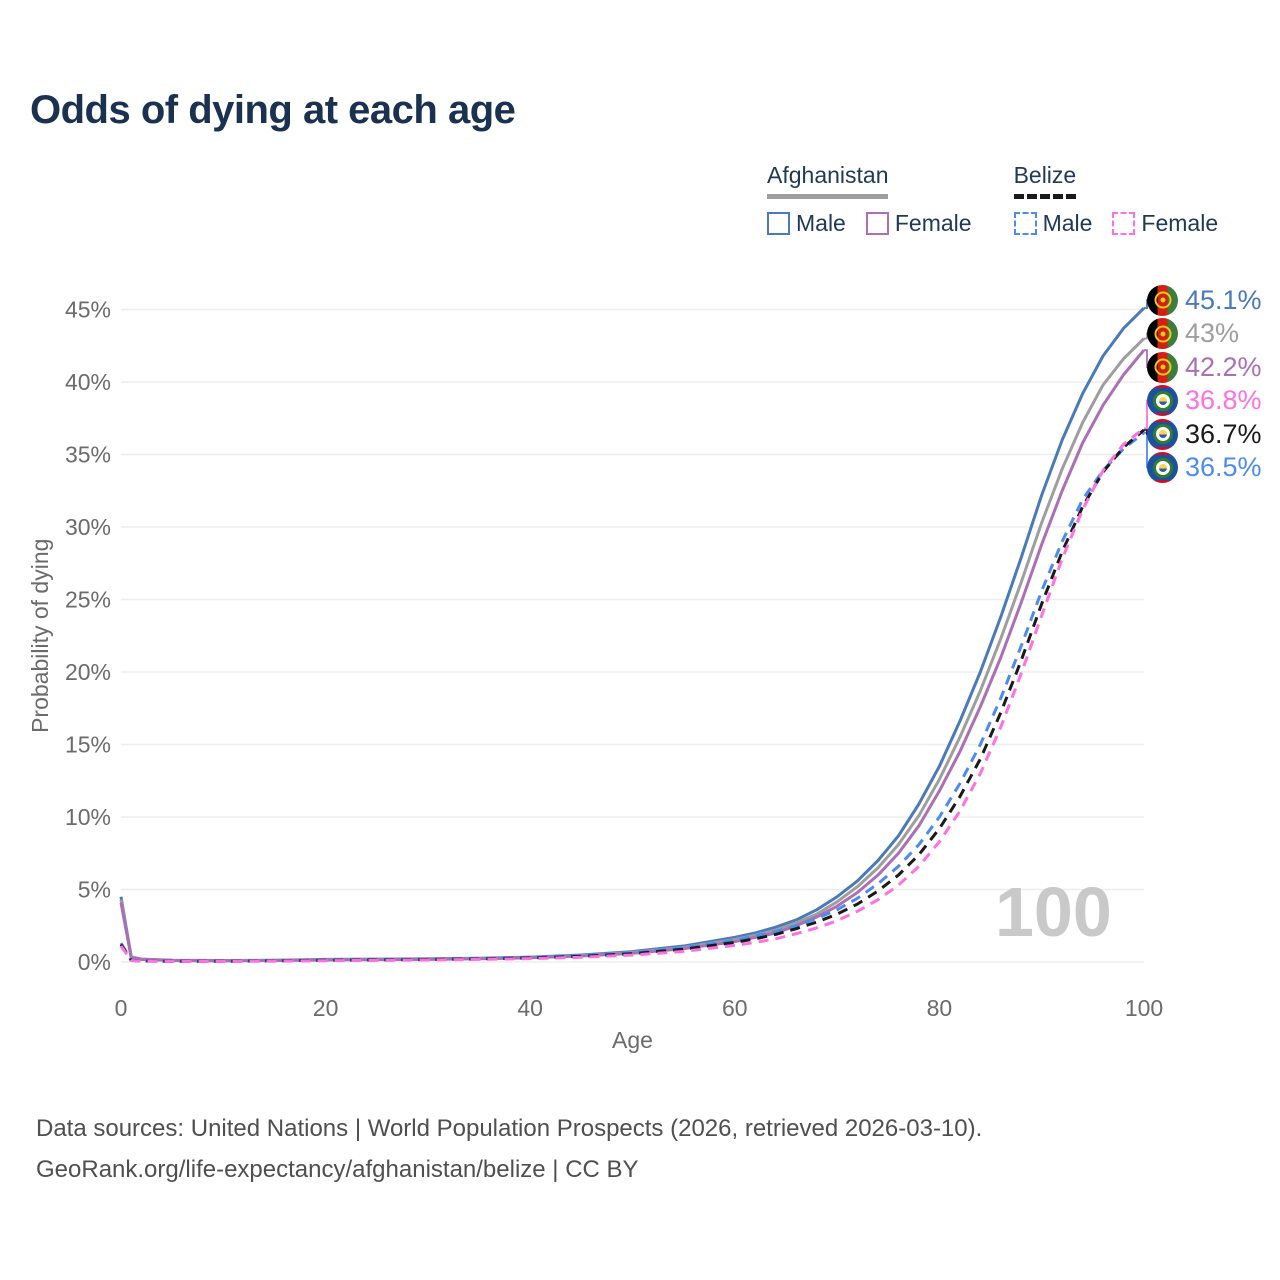 Image resolution: width=1280 pixels, height=1280 pixels. I want to click on legend-group-belize: Belize Male Female, so click(1115, 199).